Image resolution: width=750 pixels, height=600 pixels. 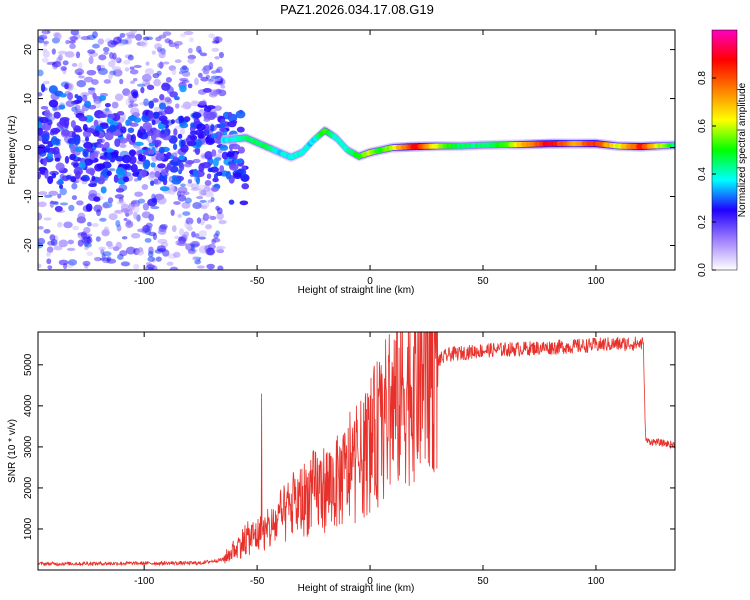 What do you see at coordinates (702, 270) in the screenshot?
I see `colorbar-tick-label: 0.0` at bounding box center [702, 270].